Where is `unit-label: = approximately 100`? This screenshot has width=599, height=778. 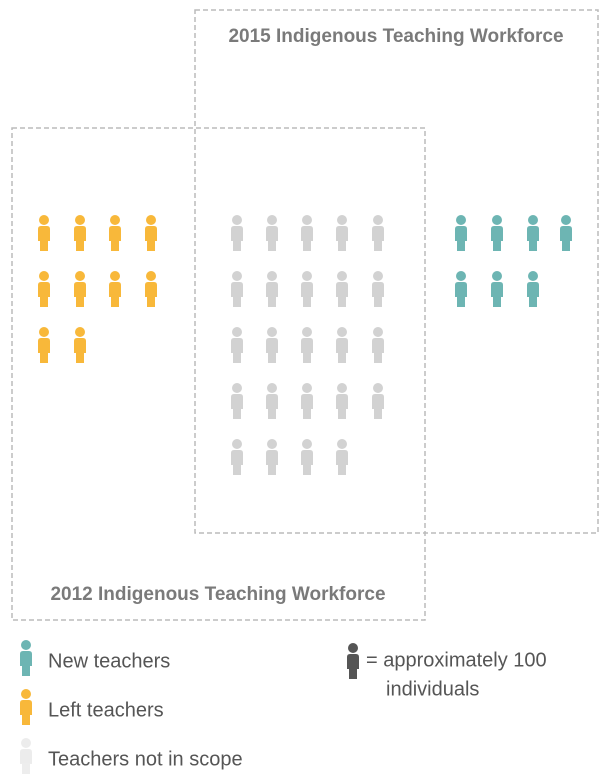
unit-label: = approximately 100 is located at coordinates (456, 660).